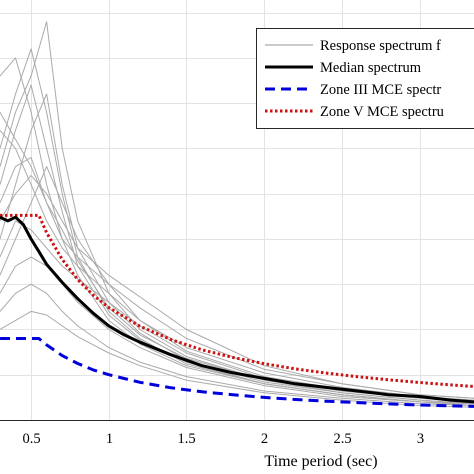 The height and width of the screenshot is (474, 474). I want to click on zone-iii-mce-line, so click(237, 372).